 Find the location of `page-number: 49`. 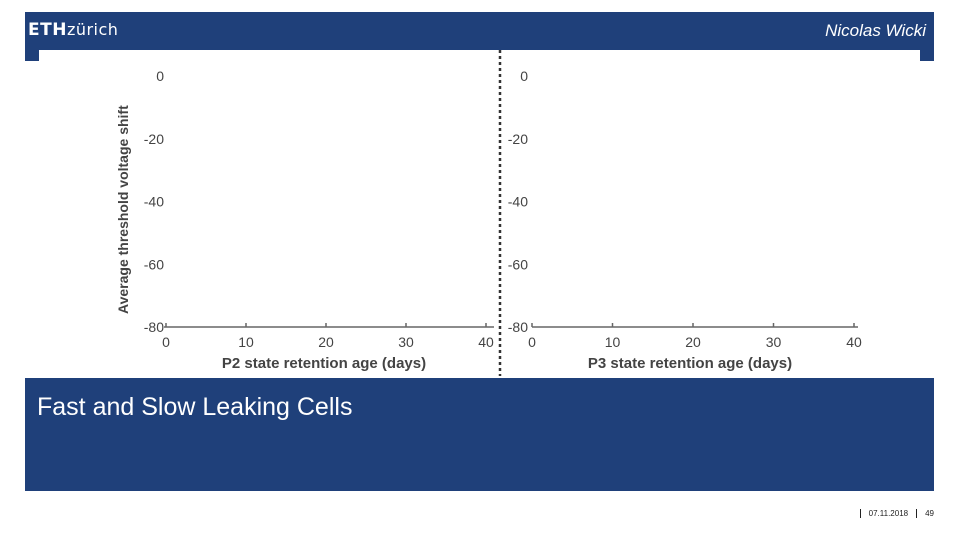

page-number: 49 is located at coordinates (929, 513).